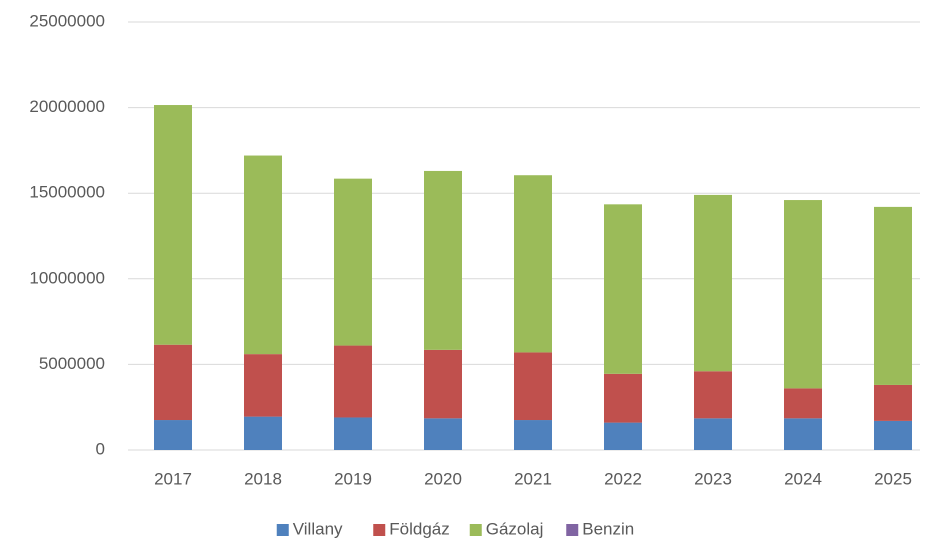 This screenshot has width=930, height=542. Describe the element at coordinates (173, 478) in the screenshot. I see `x-tick-label: 2017` at that location.